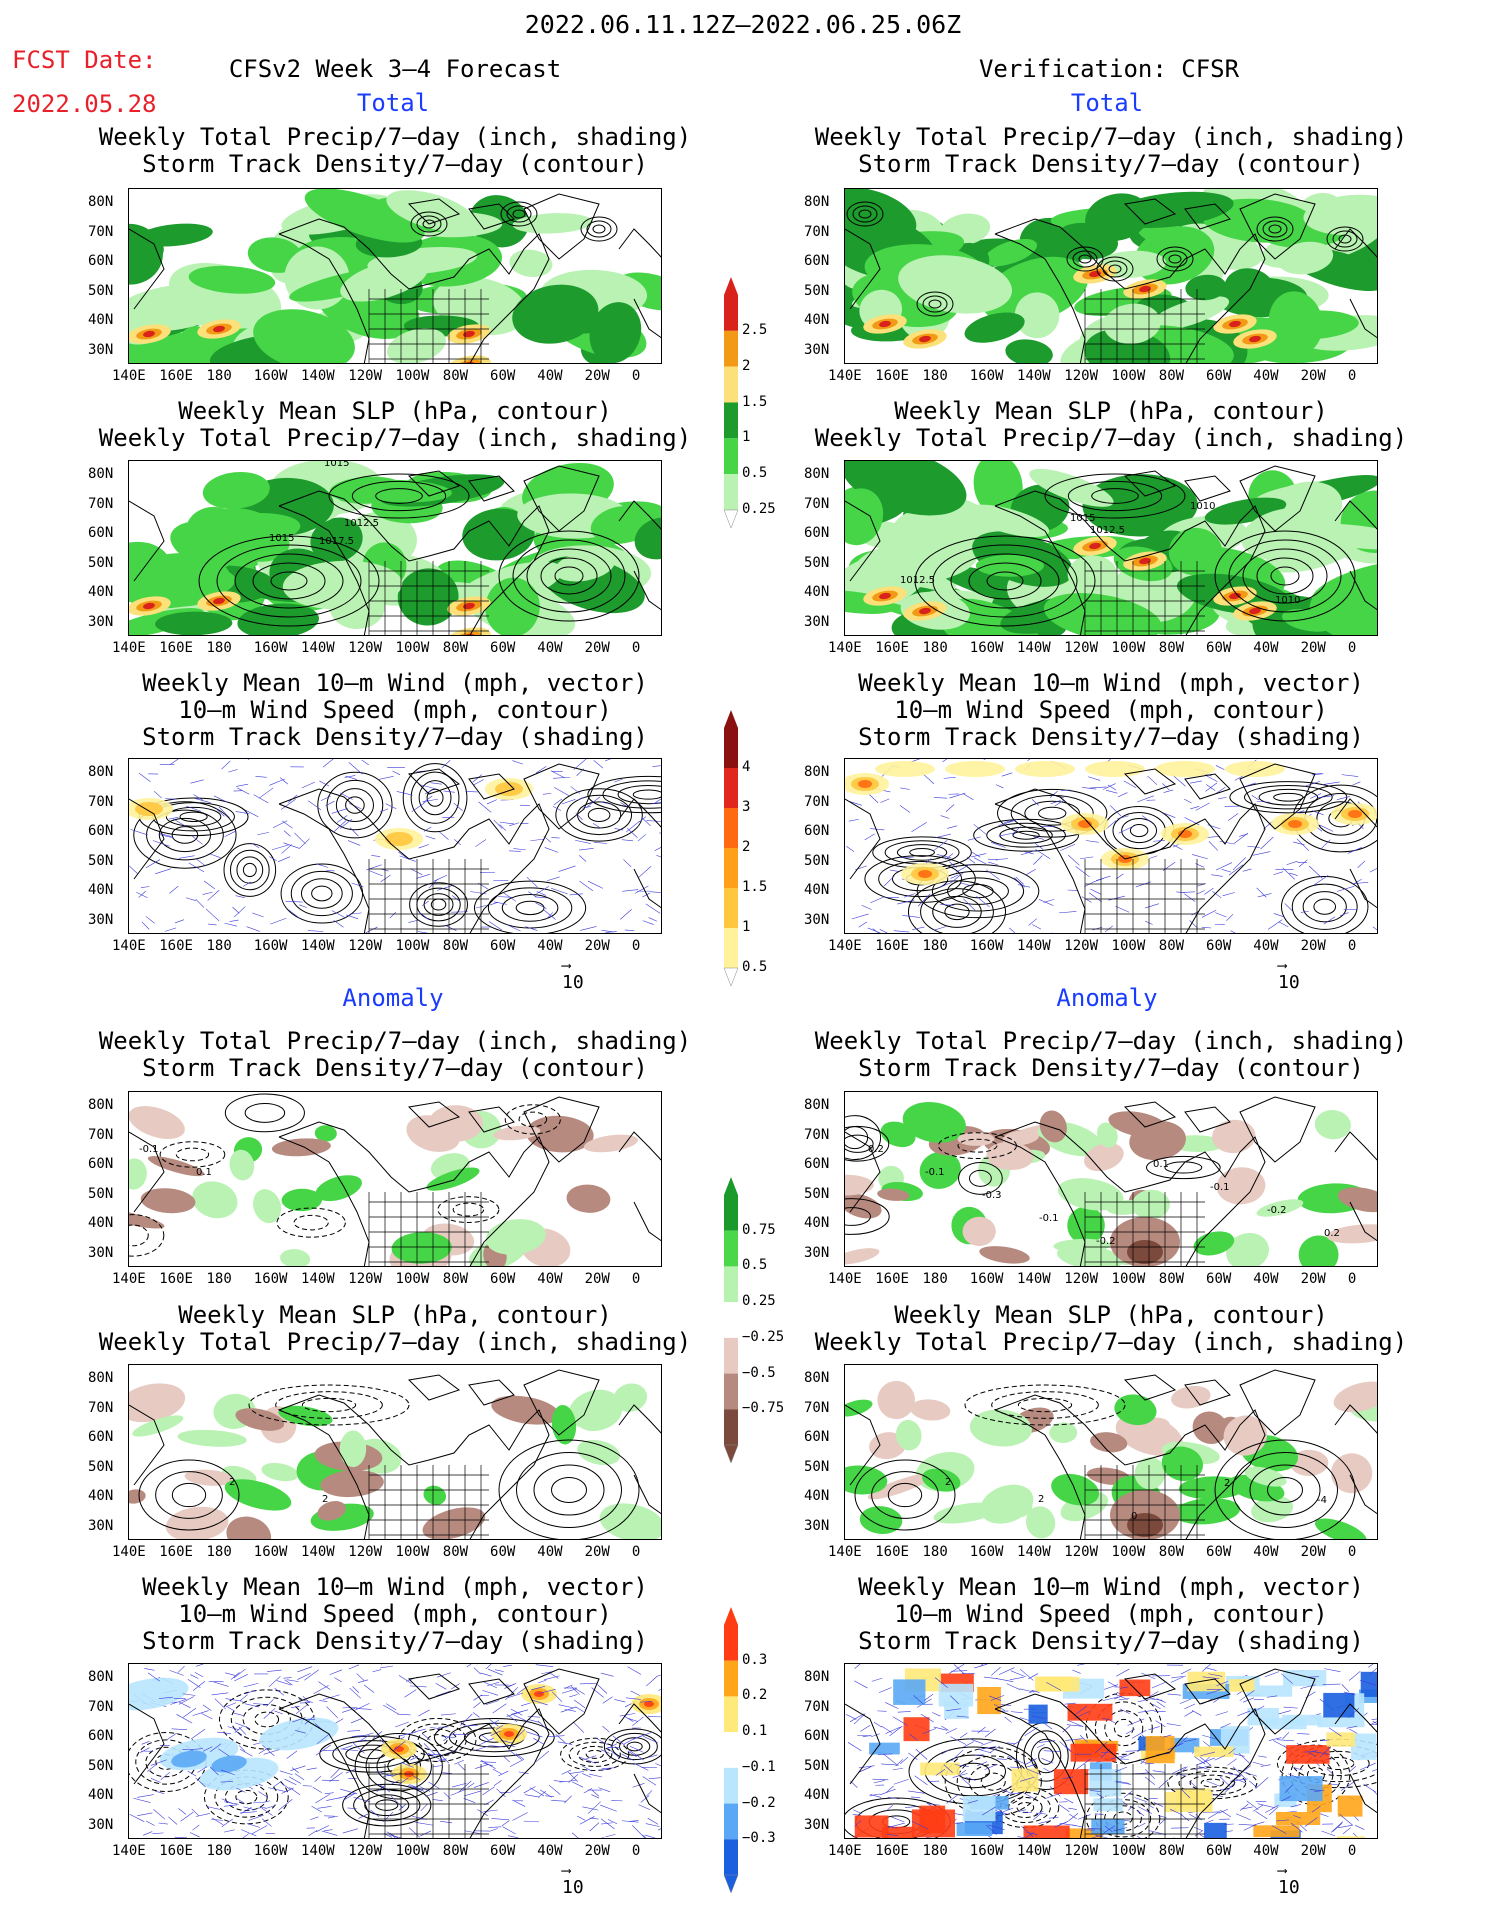  What do you see at coordinates (755, 1659) in the screenshot?
I see `colorbar-tick-label: 0.3` at bounding box center [755, 1659].